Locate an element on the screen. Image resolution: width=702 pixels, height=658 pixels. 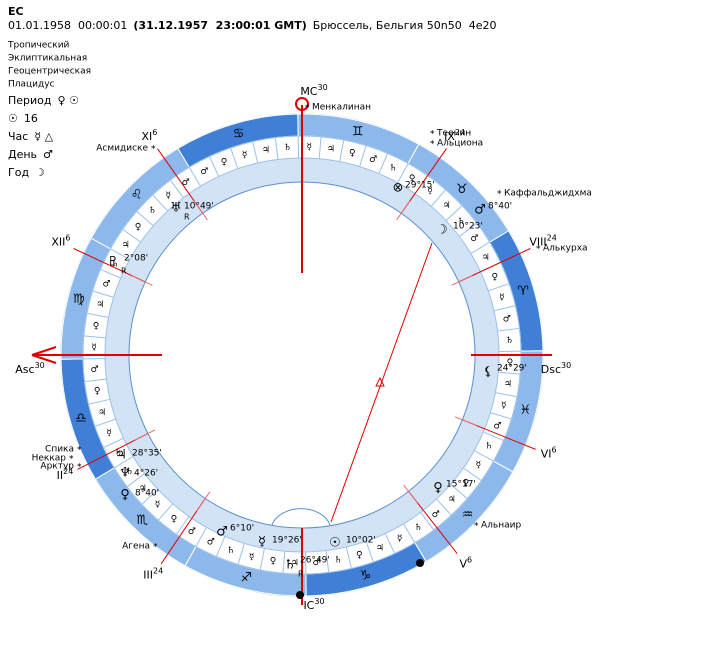
planet-glyph: ♄ is located at coordinates (290, 565).